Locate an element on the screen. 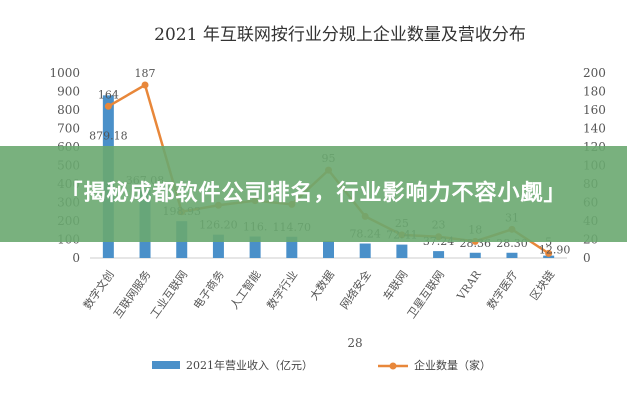 The width and height of the screenshot is (627, 404). headline-text: 「揭秘成都软件公司排名，行业影响力不容小觑」 is located at coordinates (313, 193).